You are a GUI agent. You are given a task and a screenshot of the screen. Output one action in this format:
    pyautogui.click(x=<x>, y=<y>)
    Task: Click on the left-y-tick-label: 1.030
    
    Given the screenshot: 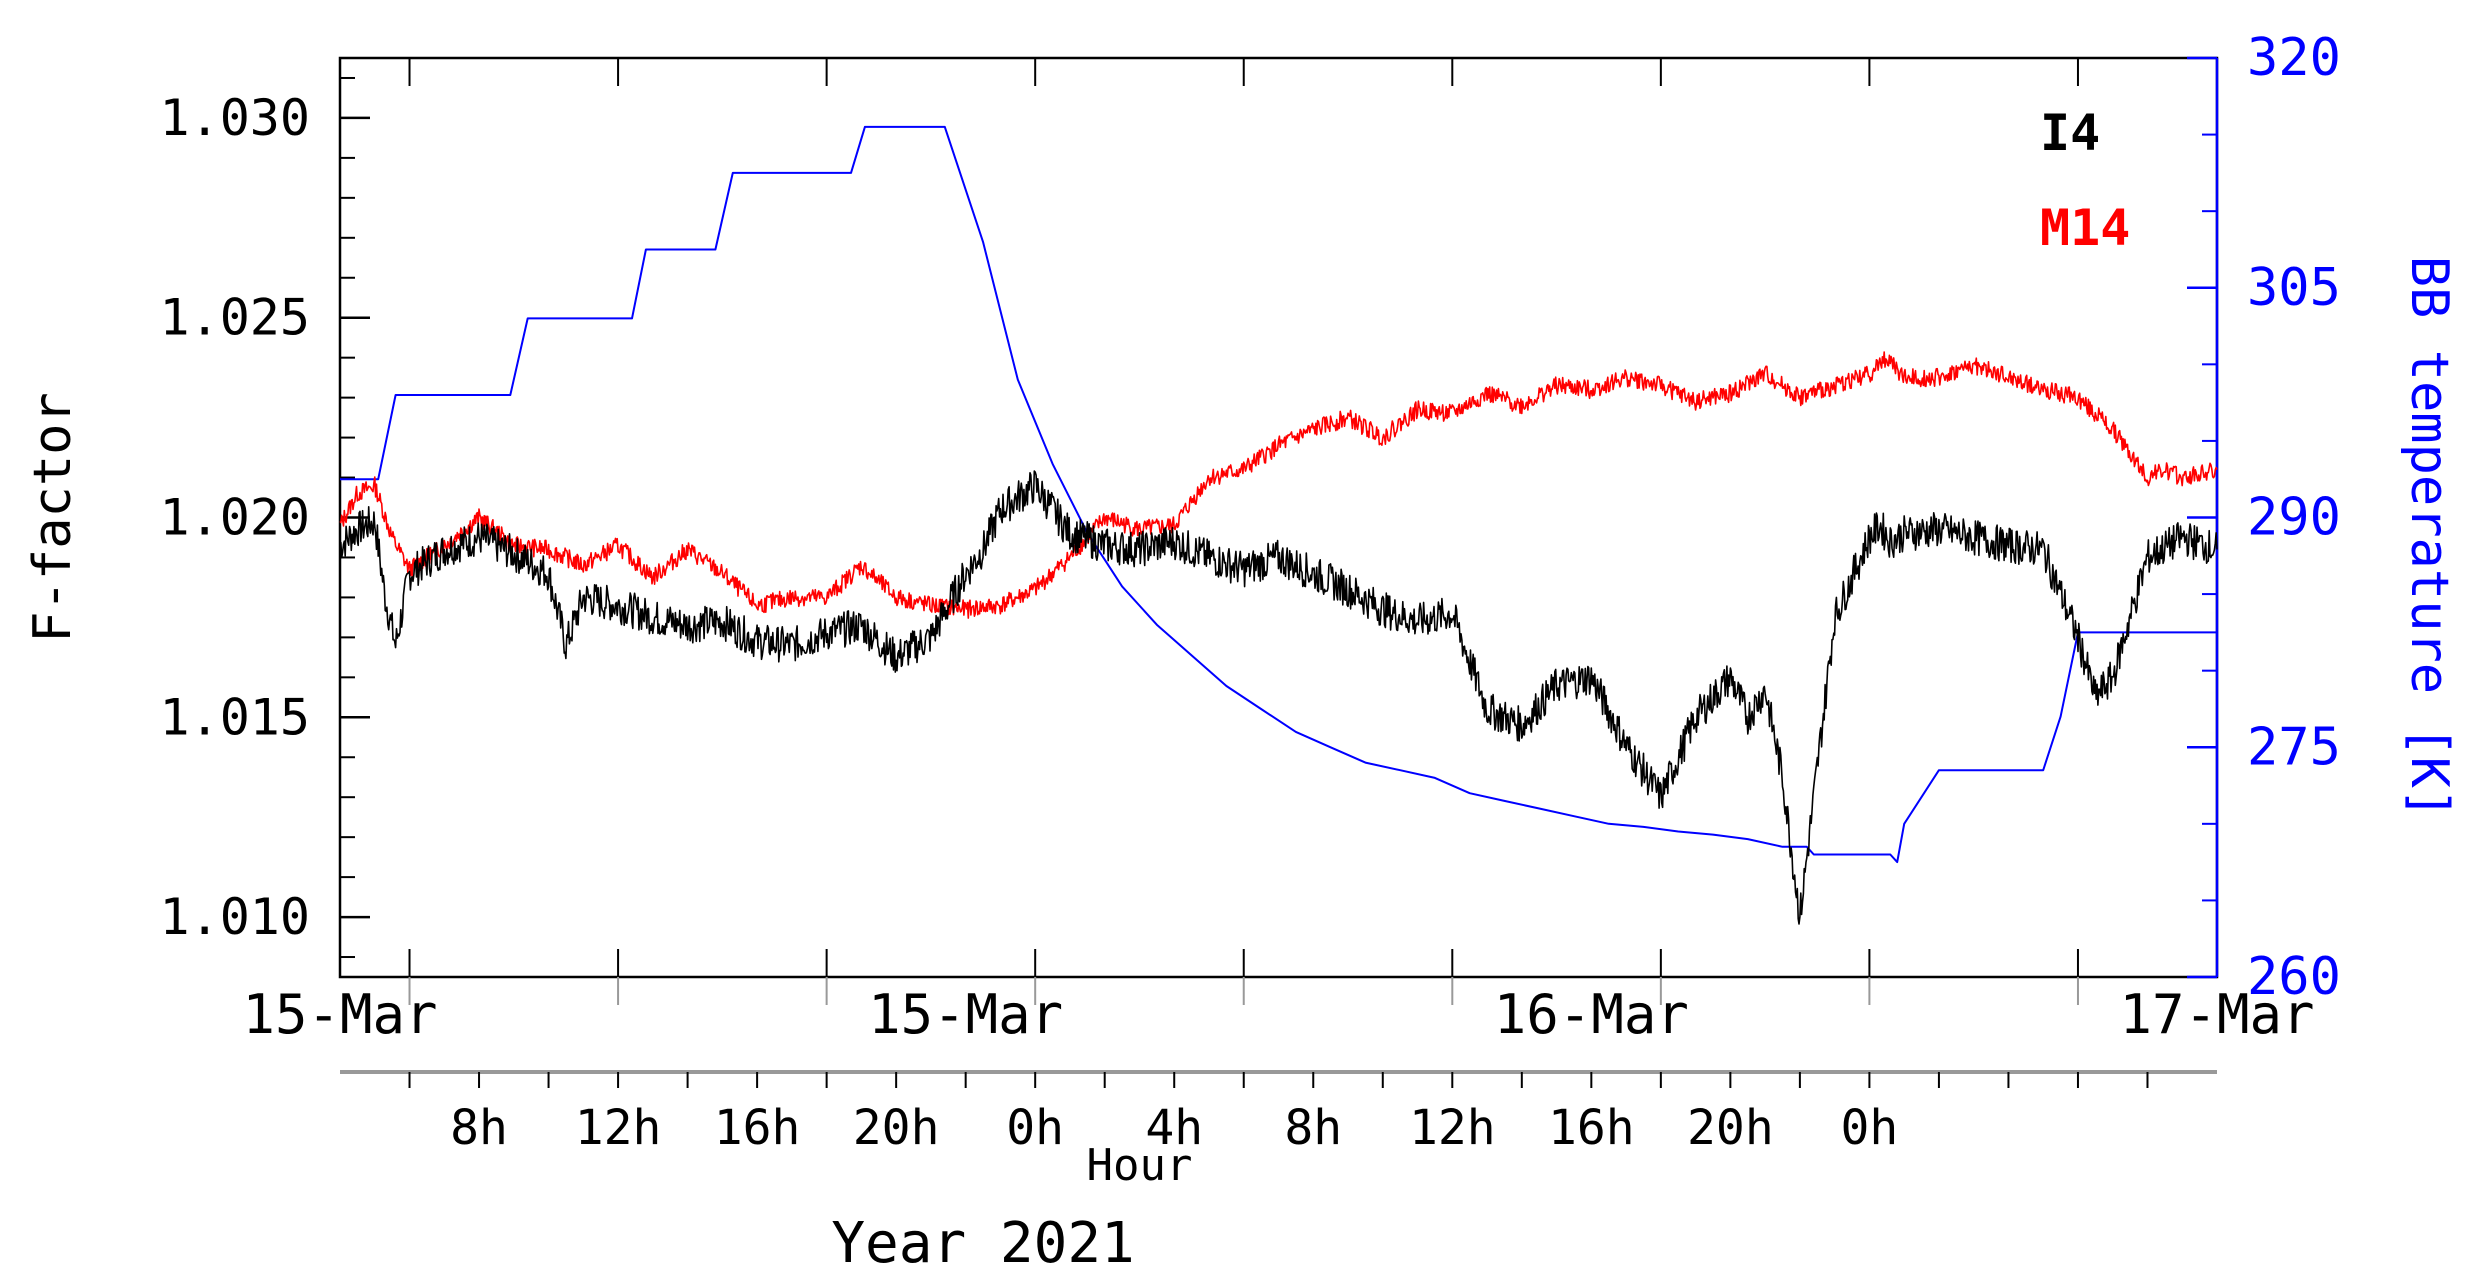 What is the action you would take?
    pyautogui.click(x=234, y=118)
    